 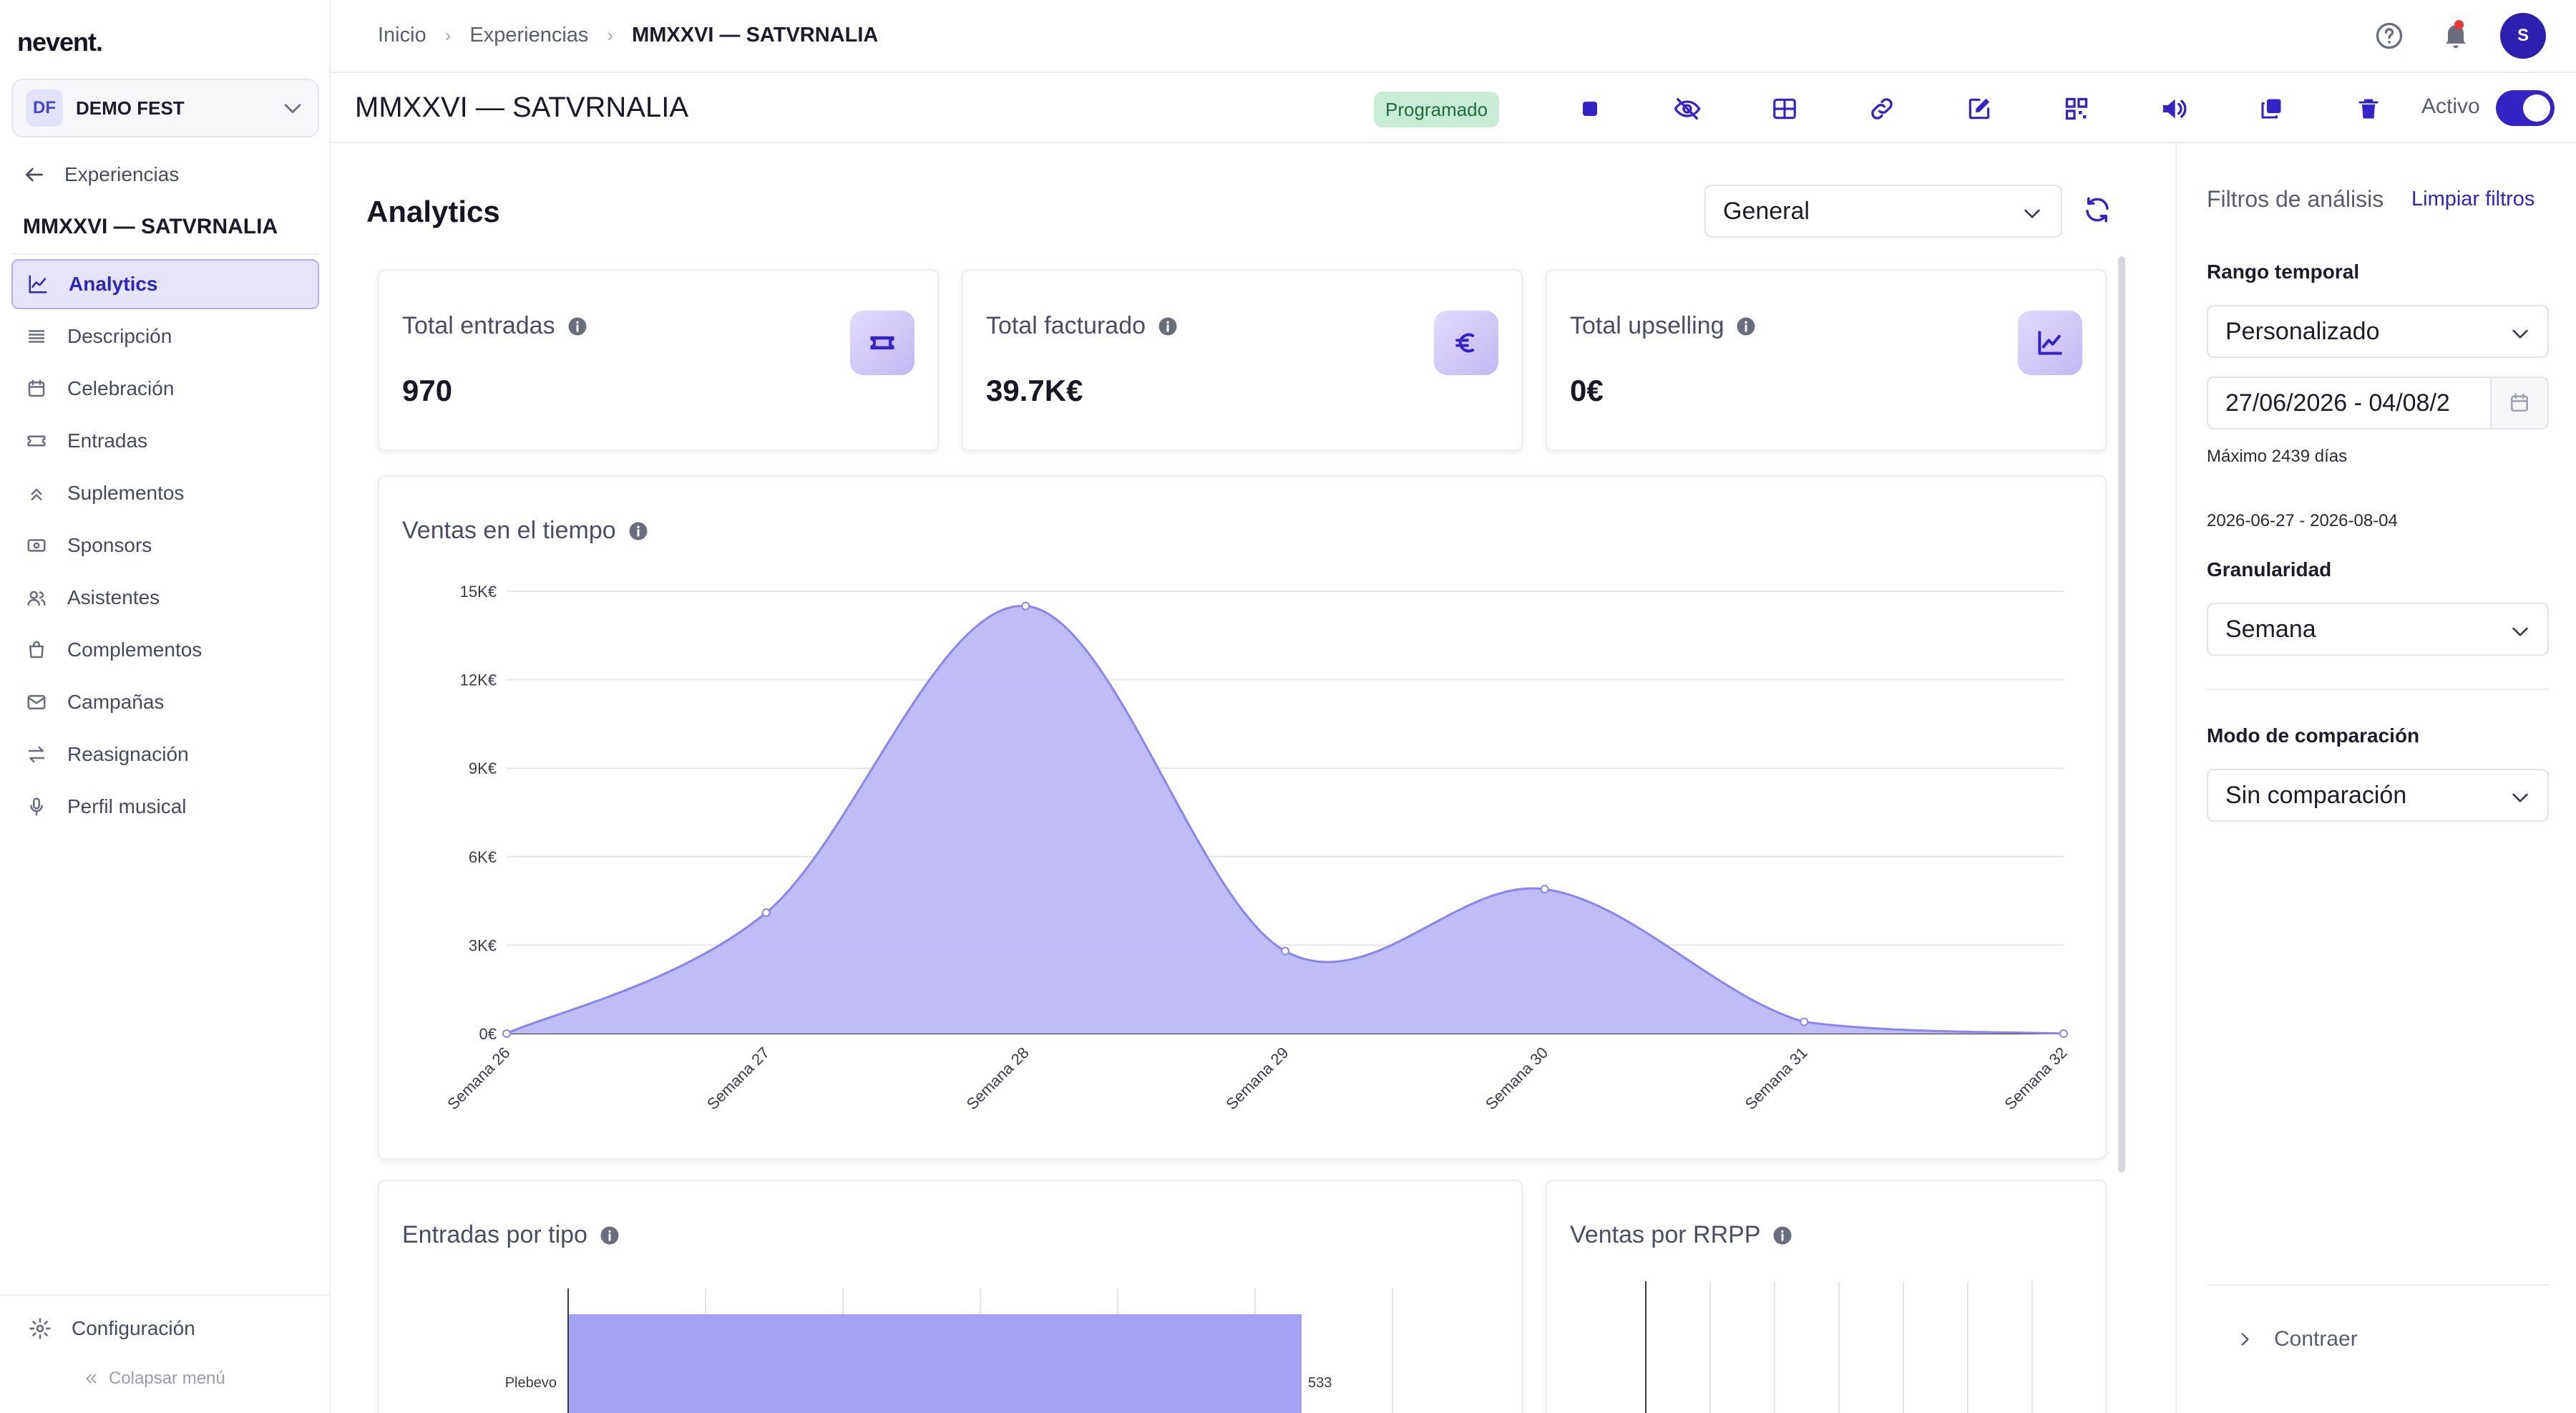 What do you see at coordinates (1082, 326) in the screenshot?
I see `kpi-label: Total facturado` at bounding box center [1082, 326].